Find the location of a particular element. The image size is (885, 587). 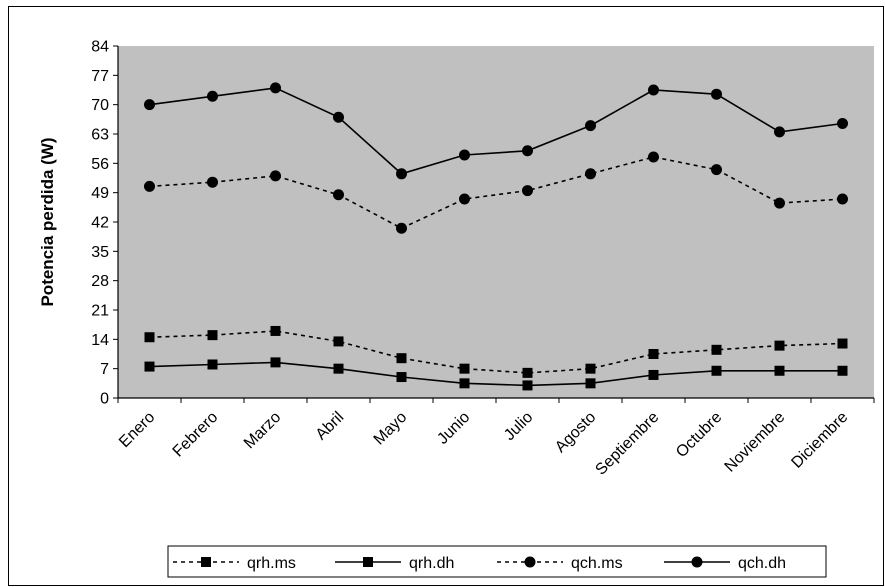

legend-label: qch.dh is located at coordinates (762, 563).